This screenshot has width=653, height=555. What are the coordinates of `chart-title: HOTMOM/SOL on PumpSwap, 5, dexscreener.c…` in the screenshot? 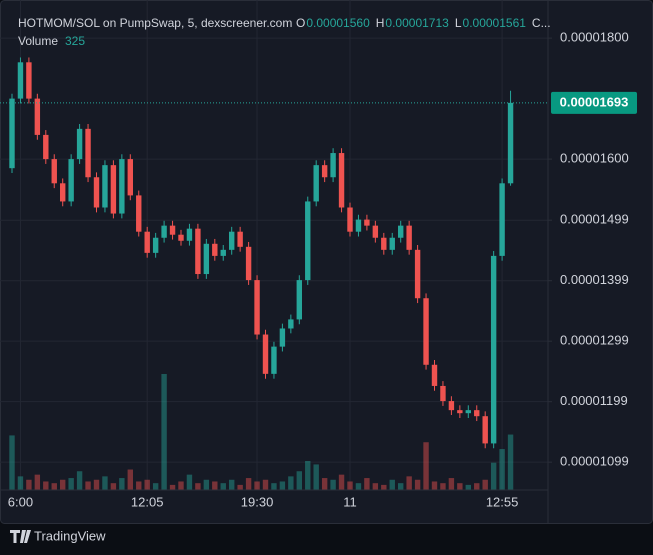 It's located at (155, 23).